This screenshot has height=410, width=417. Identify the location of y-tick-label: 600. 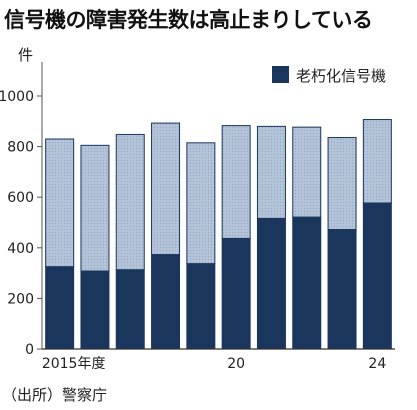
(20, 198).